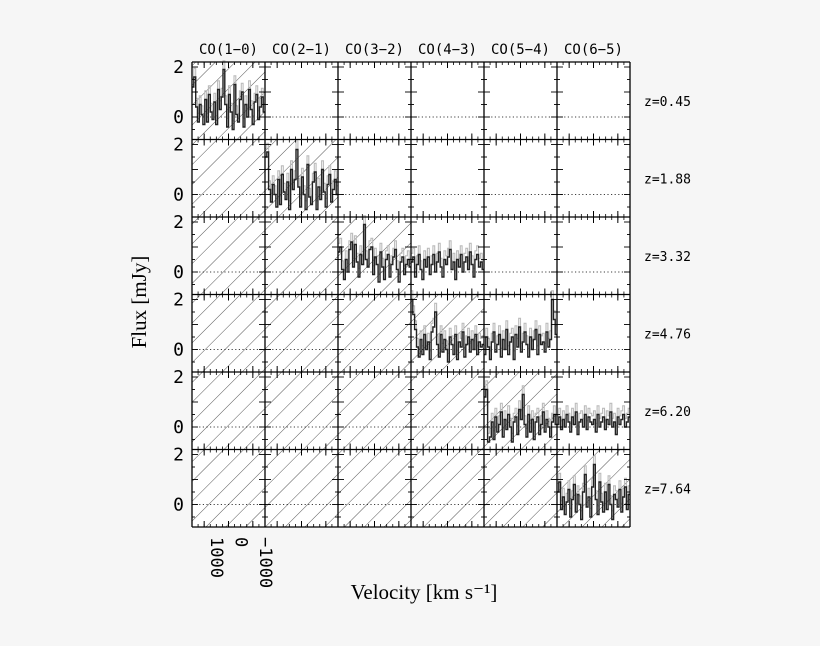  Describe the element at coordinates (228, 50) in the screenshot. I see `column-title: CO(1−0)` at that location.